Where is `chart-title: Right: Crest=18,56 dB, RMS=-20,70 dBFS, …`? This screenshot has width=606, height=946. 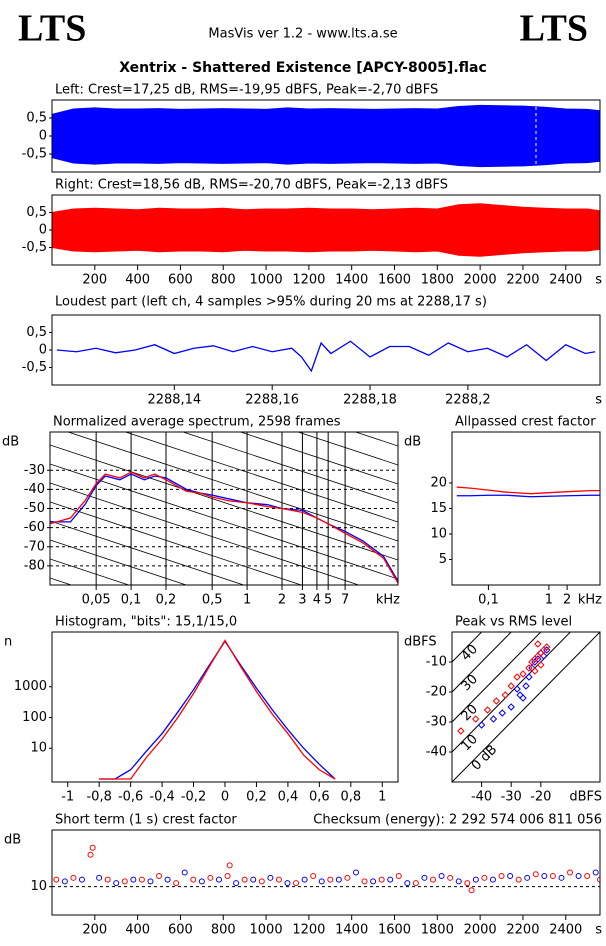
chart-title: Right: Crest=18,56 dB, RMS=-20,70 dBFS, … is located at coordinates (251, 185).